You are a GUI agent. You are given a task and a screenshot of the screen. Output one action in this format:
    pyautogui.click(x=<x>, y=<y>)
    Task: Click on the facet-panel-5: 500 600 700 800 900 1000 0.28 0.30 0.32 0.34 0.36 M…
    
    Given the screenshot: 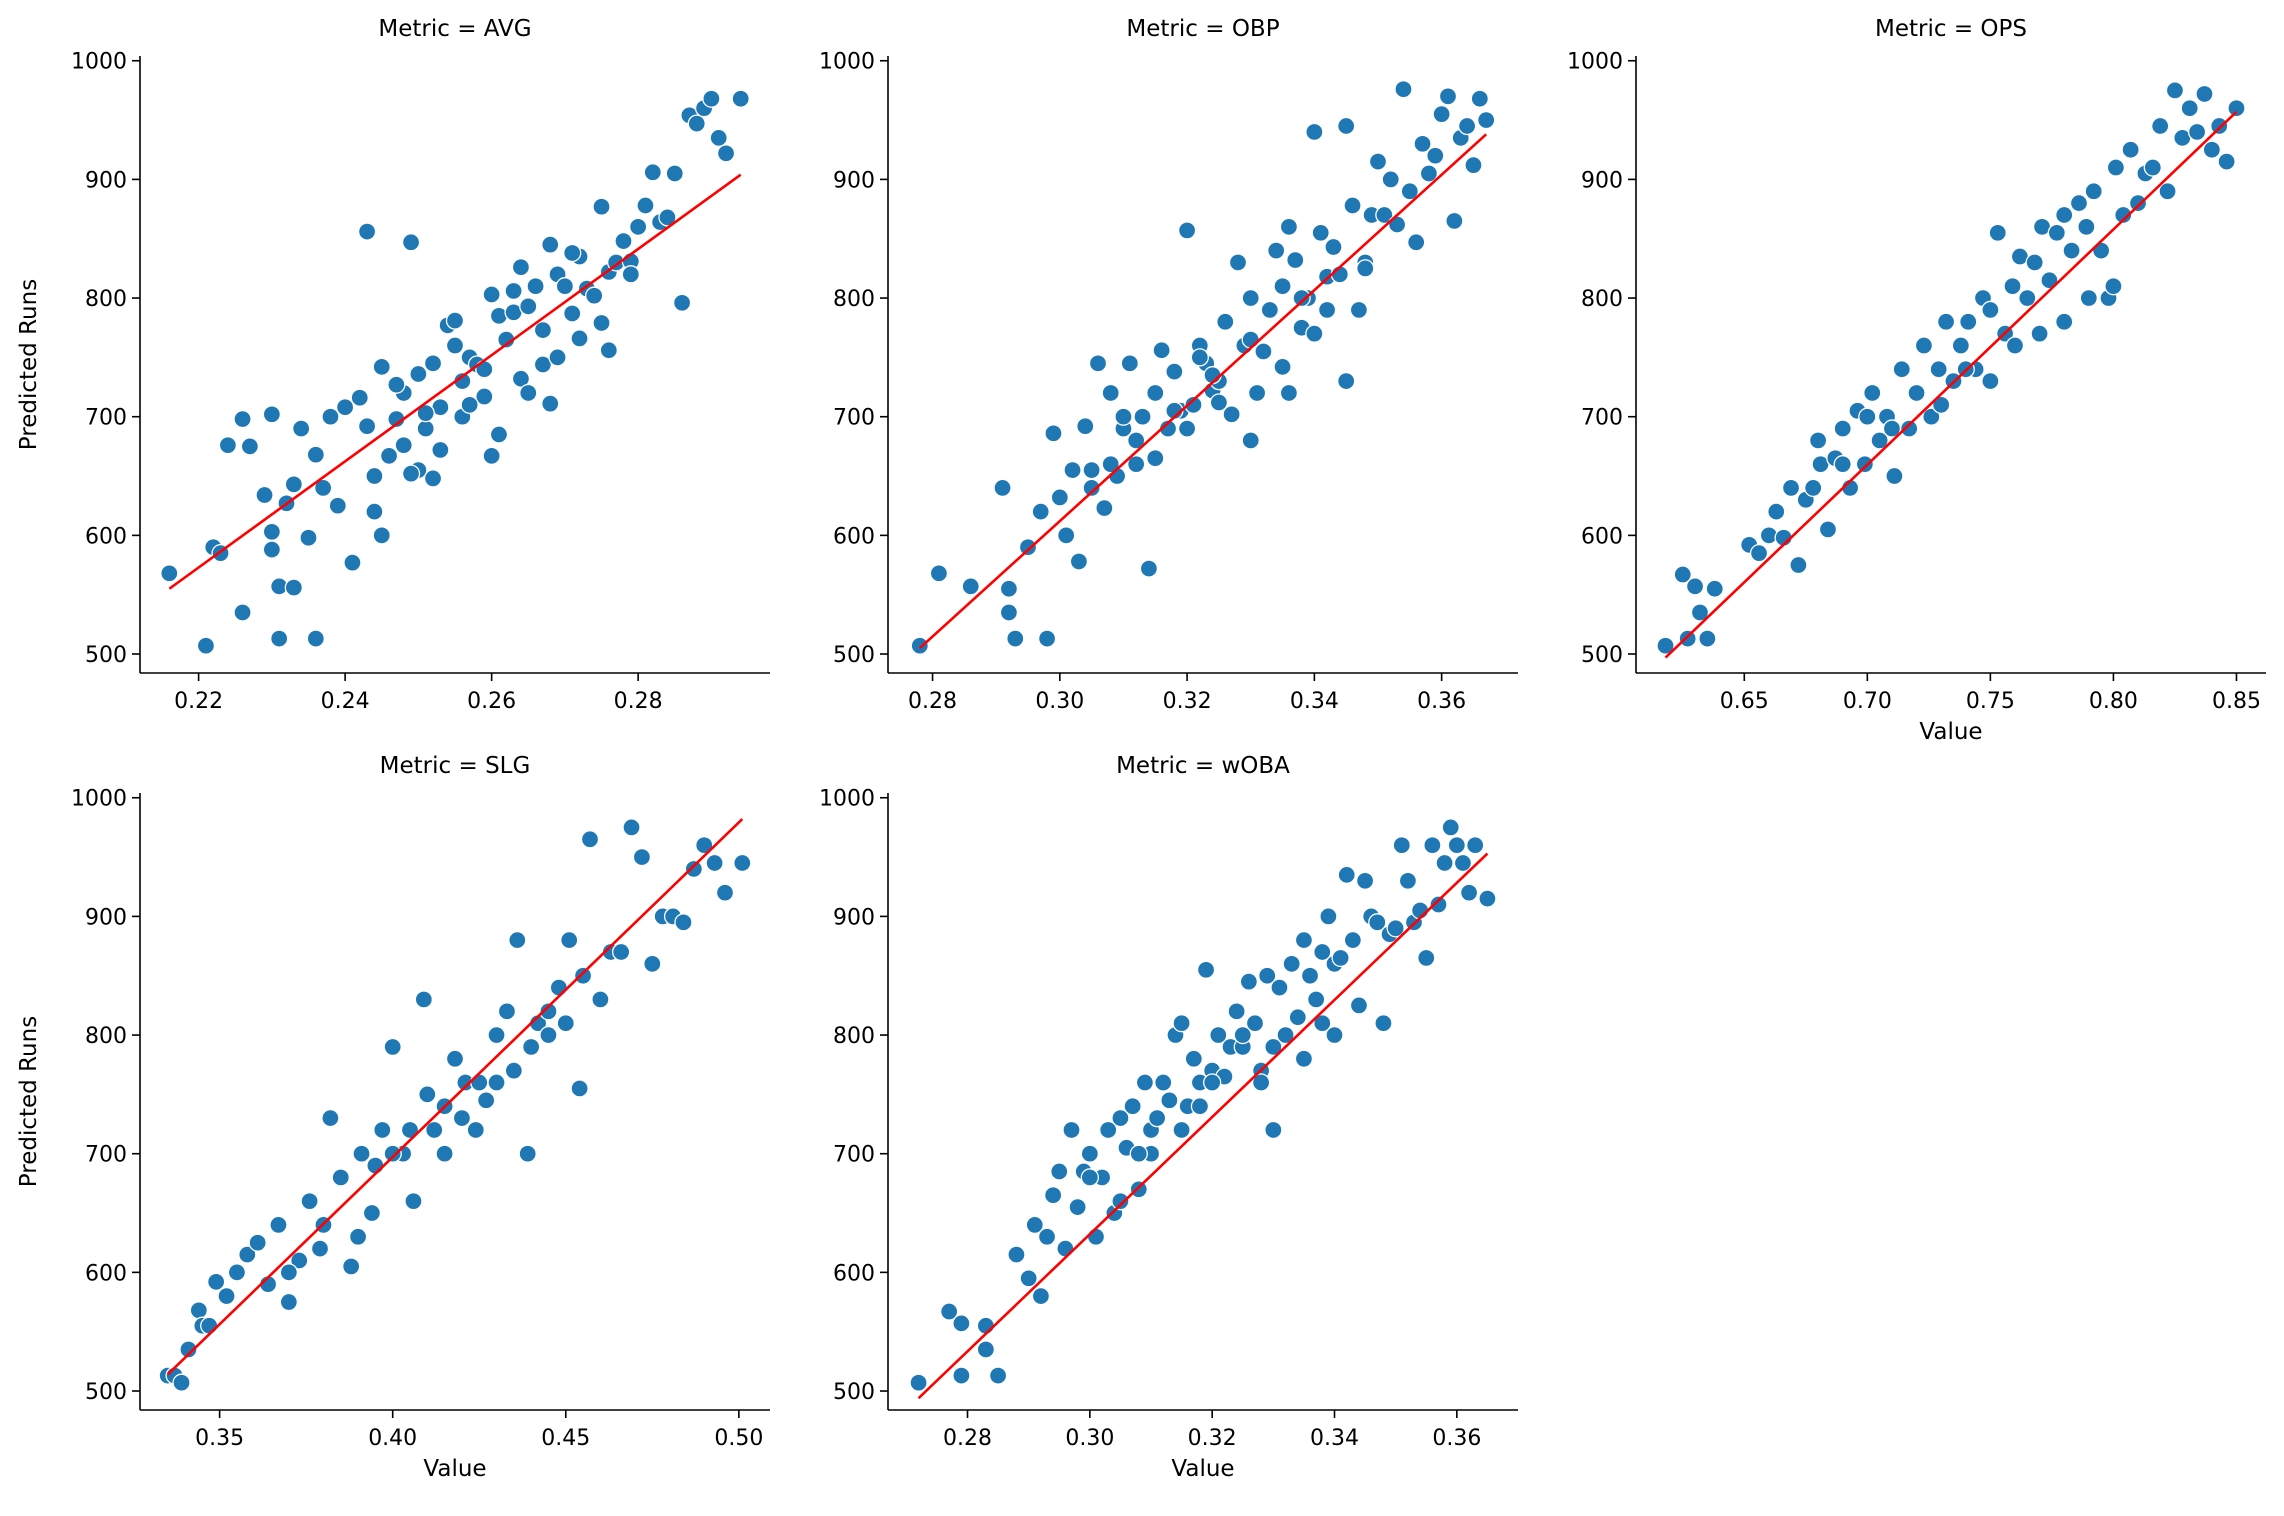 What is the action you would take?
    pyautogui.click(x=1168, y=1117)
    